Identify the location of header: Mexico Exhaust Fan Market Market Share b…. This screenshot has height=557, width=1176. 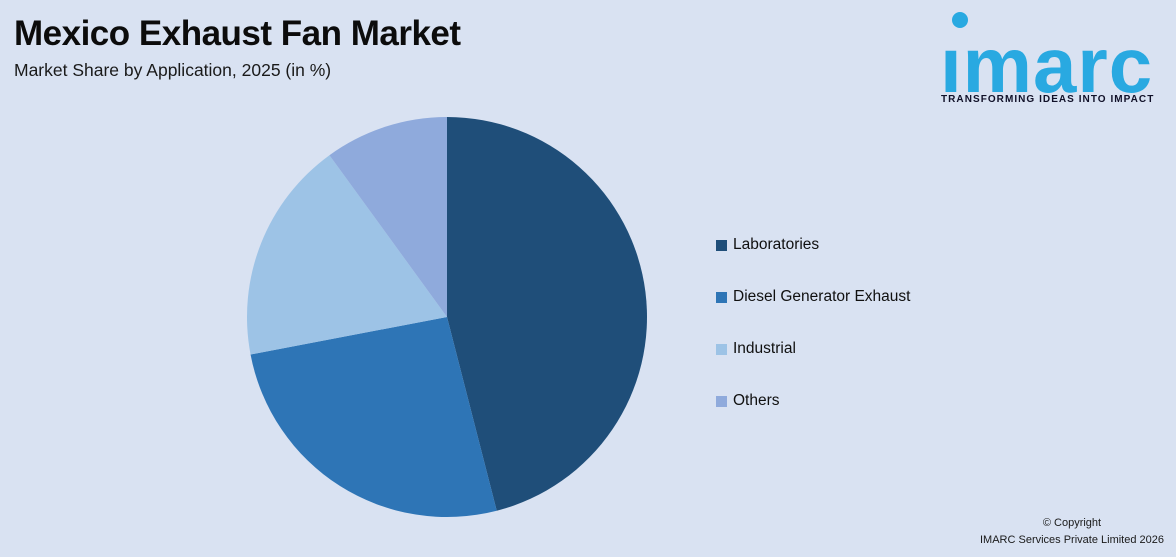
(237, 47).